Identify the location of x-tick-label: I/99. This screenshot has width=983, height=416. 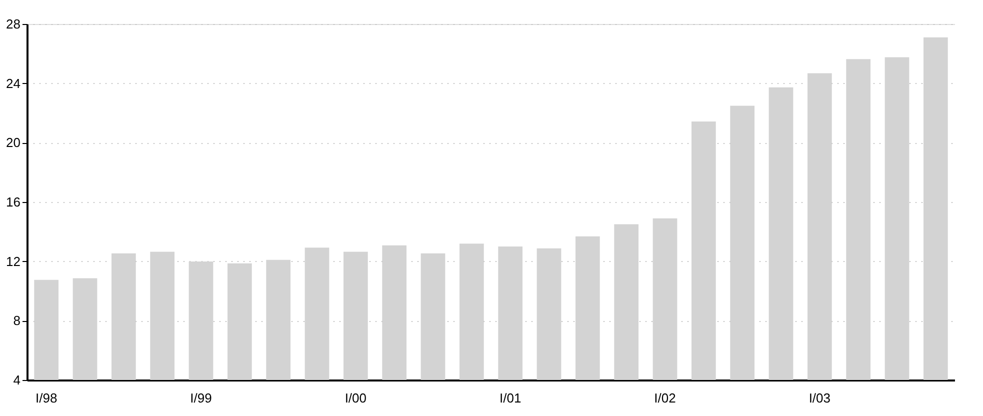
(201, 398).